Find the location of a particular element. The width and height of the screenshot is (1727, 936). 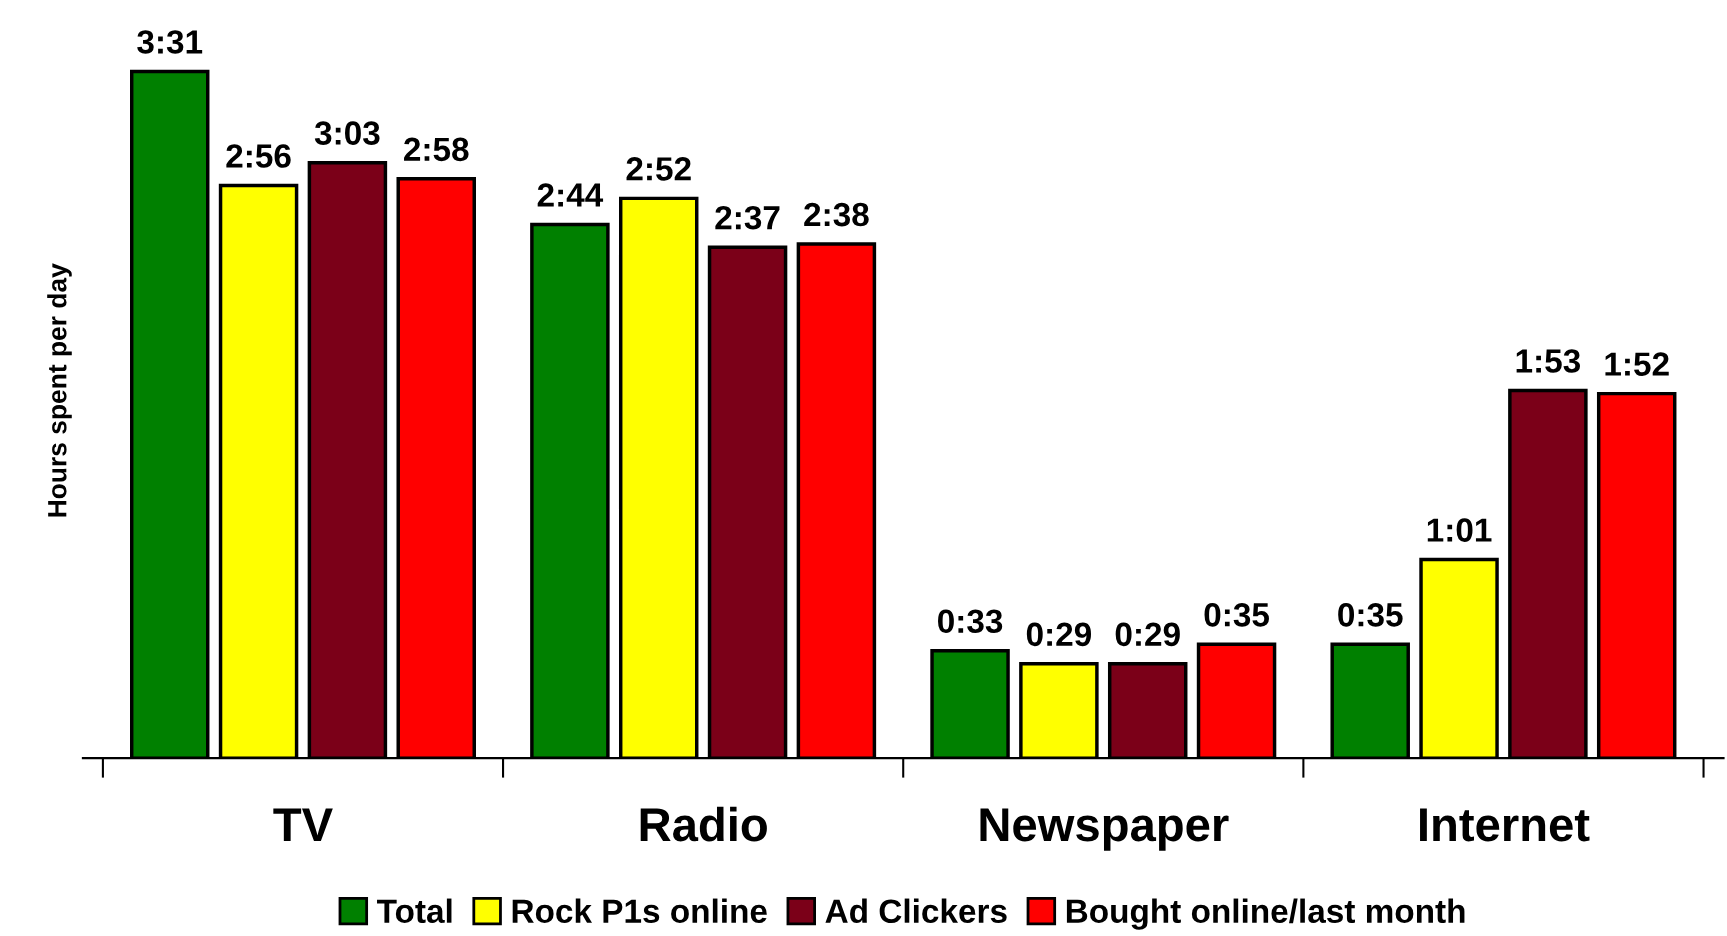

data-label: 1:52 is located at coordinates (1637, 364).